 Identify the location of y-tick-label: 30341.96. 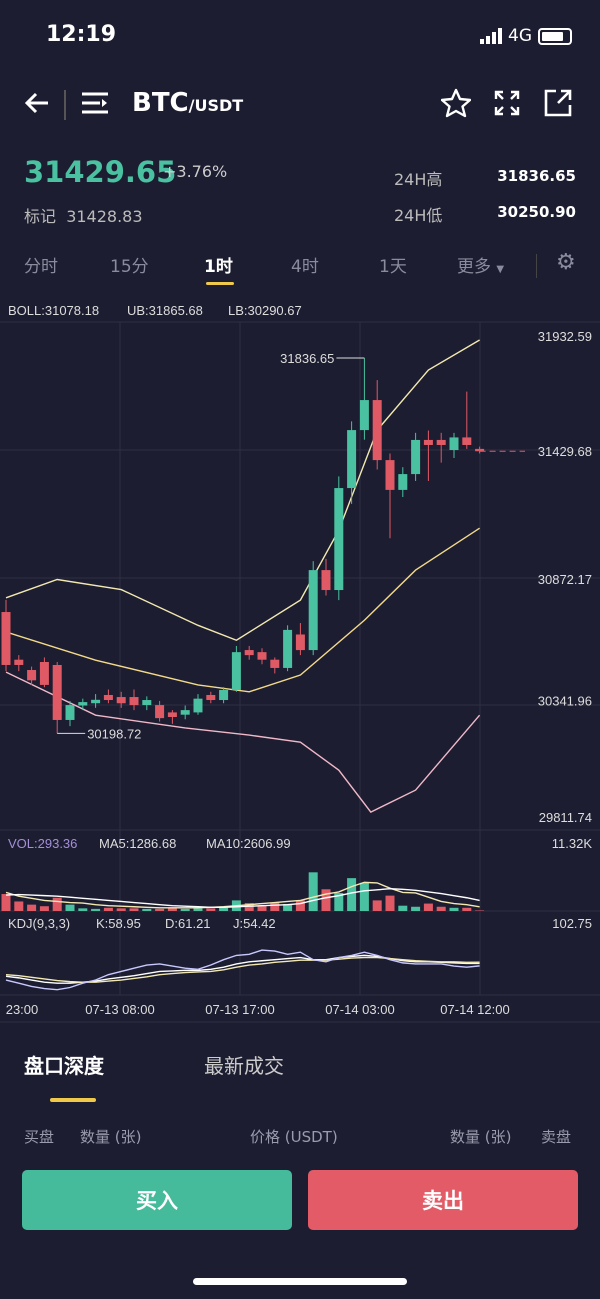
(565, 700).